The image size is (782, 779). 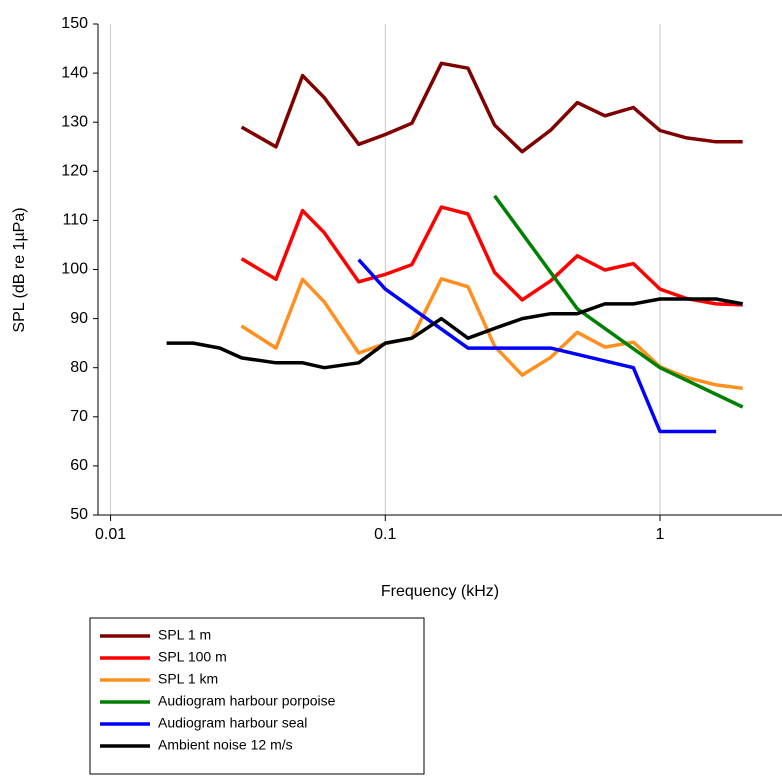 What do you see at coordinates (74, 121) in the screenshot?
I see `y-tick-label: 130` at bounding box center [74, 121].